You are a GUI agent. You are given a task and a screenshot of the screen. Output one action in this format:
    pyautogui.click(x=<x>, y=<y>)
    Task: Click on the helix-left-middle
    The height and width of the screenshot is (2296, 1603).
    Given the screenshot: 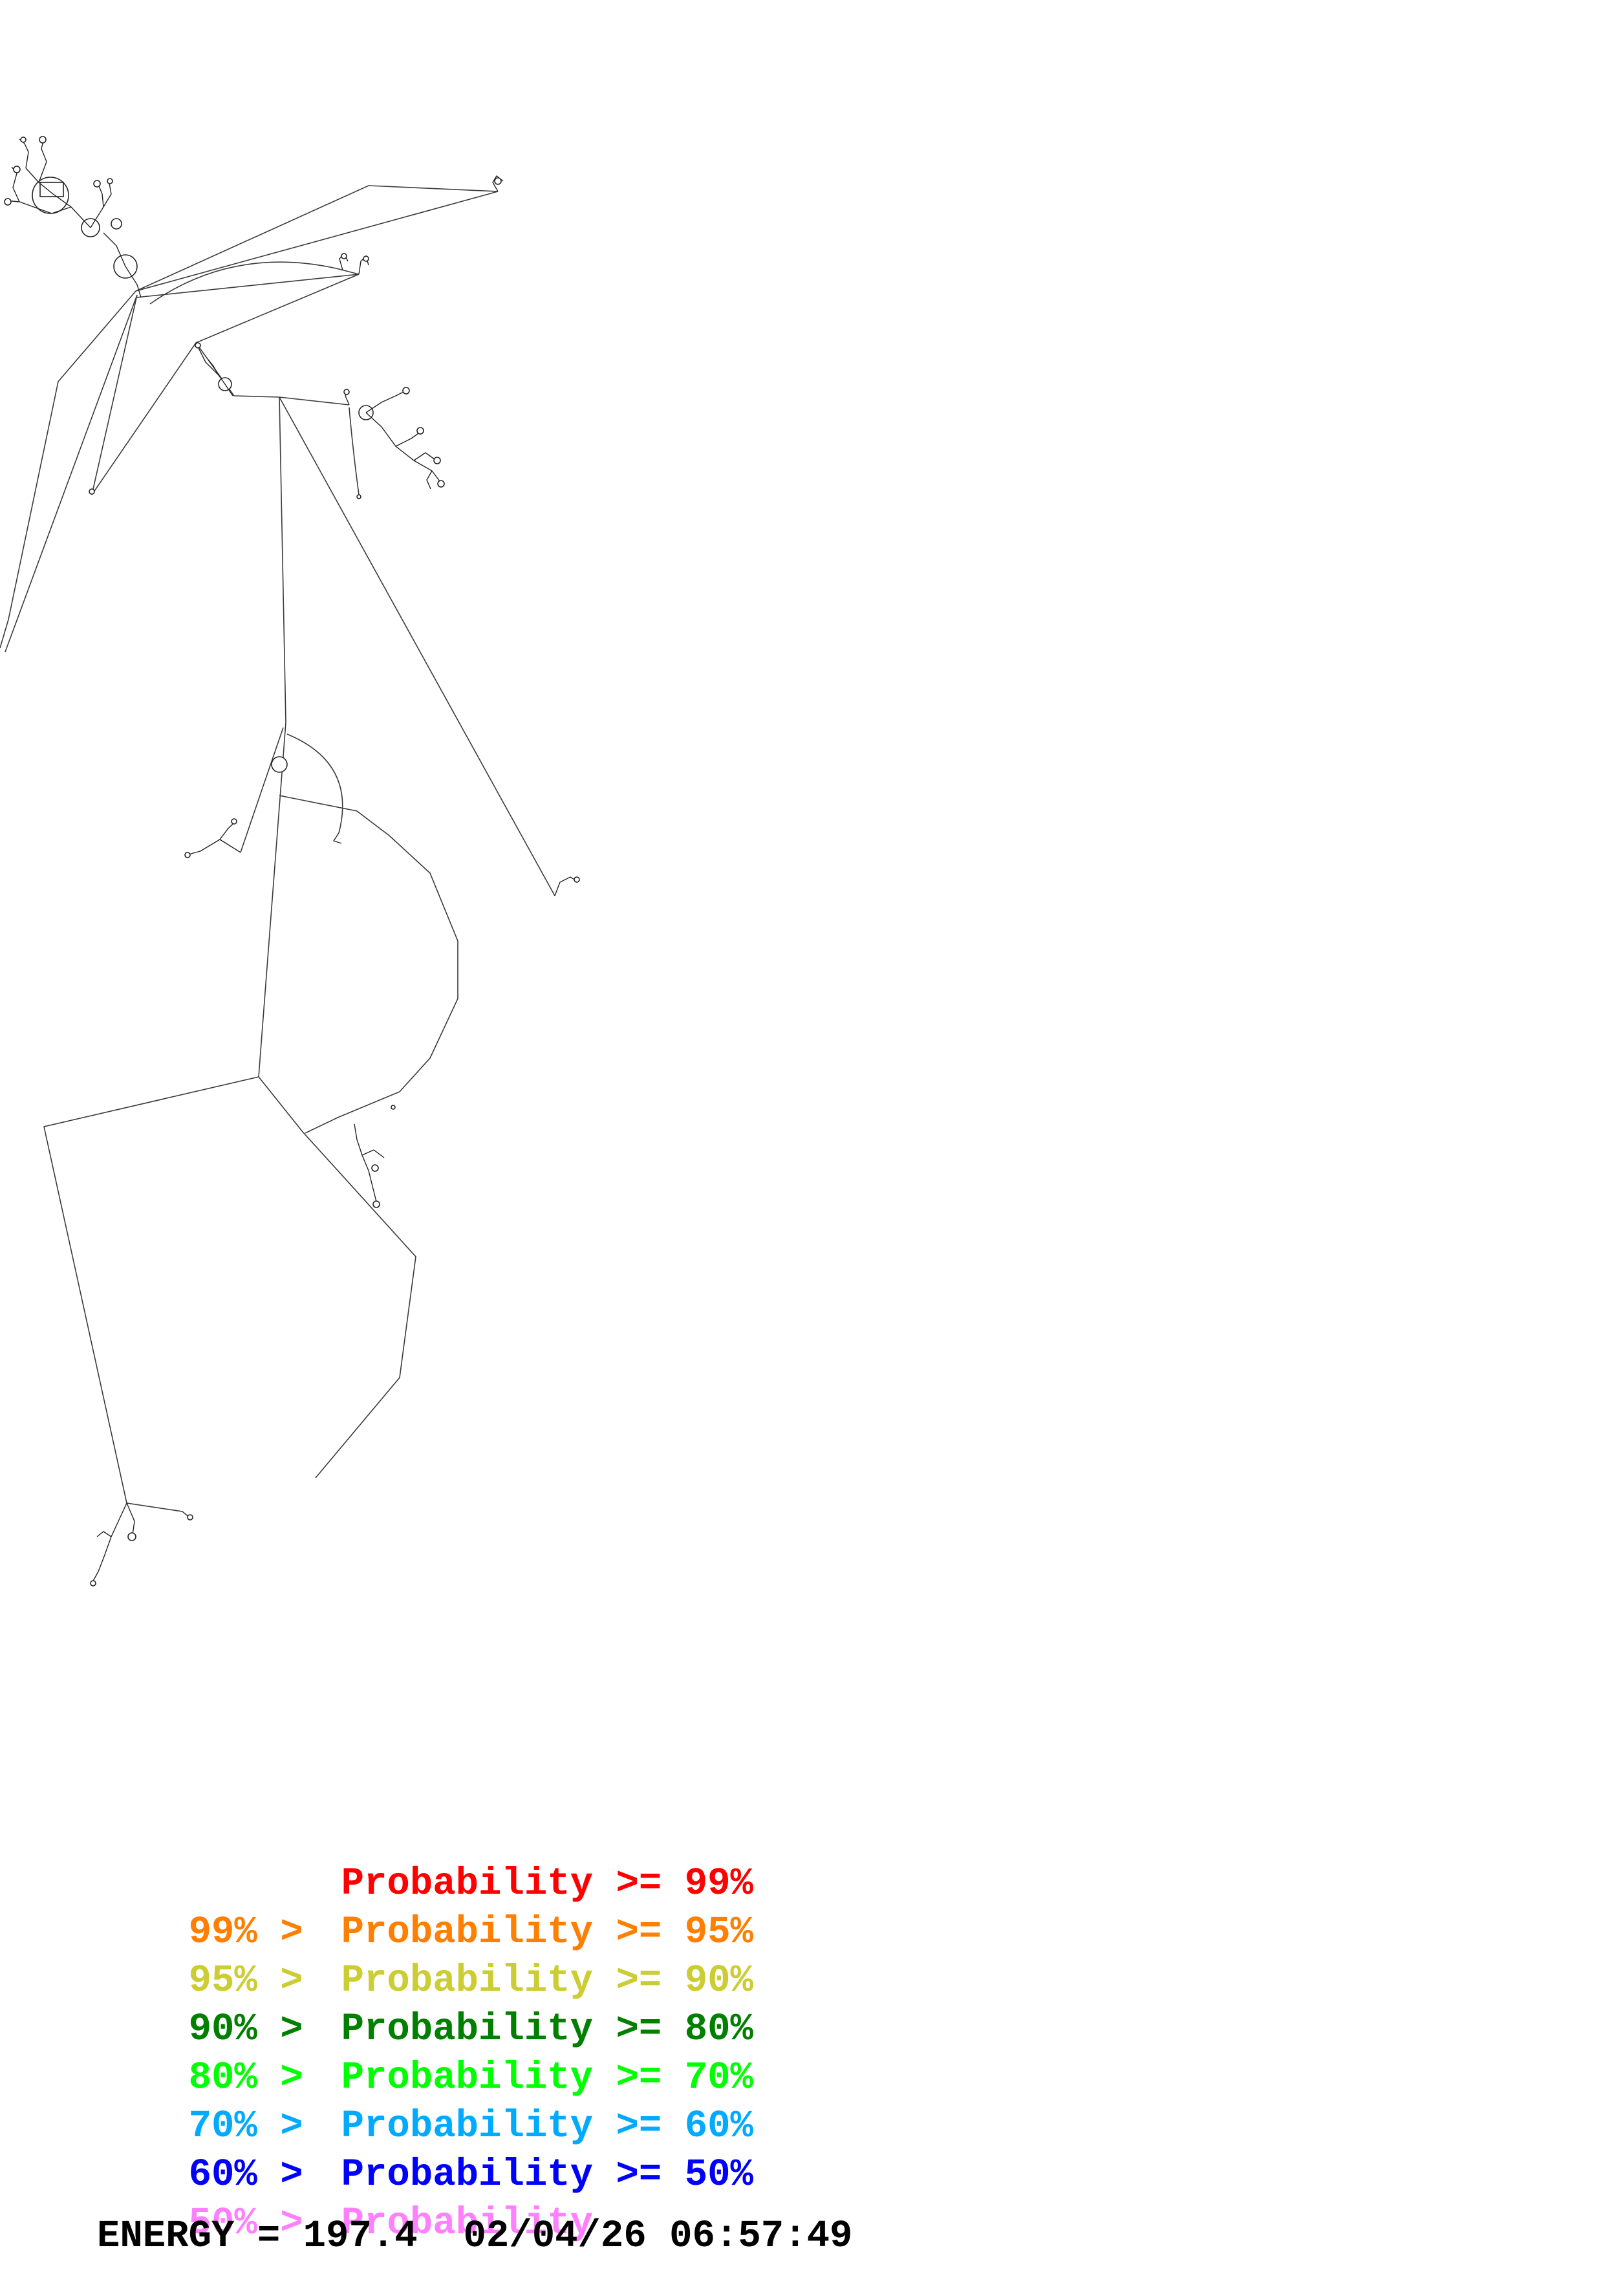 What is the action you would take?
    pyautogui.click(x=161, y=418)
    